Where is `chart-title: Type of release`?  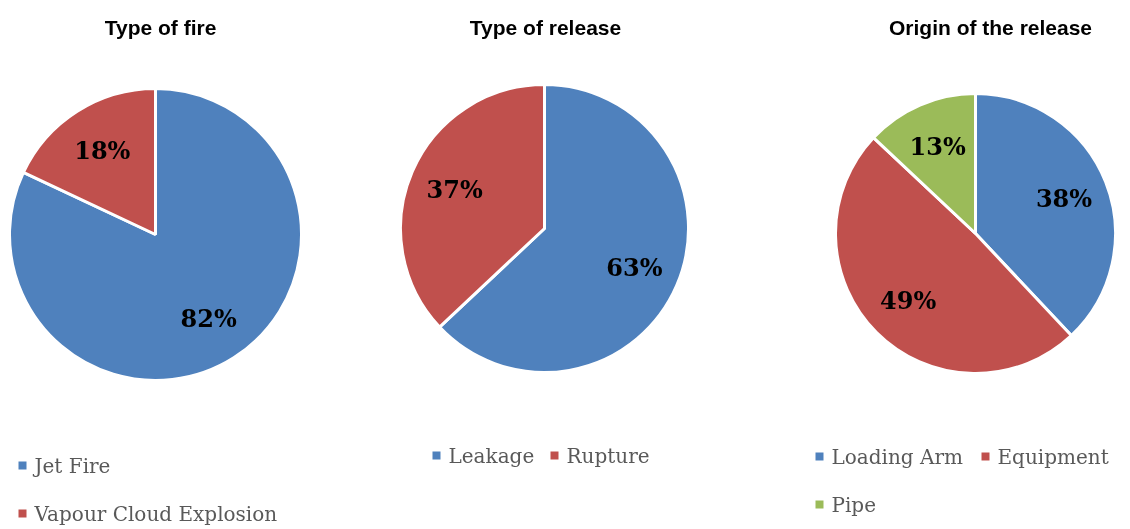
chart-title: Type of release is located at coordinates (545, 27).